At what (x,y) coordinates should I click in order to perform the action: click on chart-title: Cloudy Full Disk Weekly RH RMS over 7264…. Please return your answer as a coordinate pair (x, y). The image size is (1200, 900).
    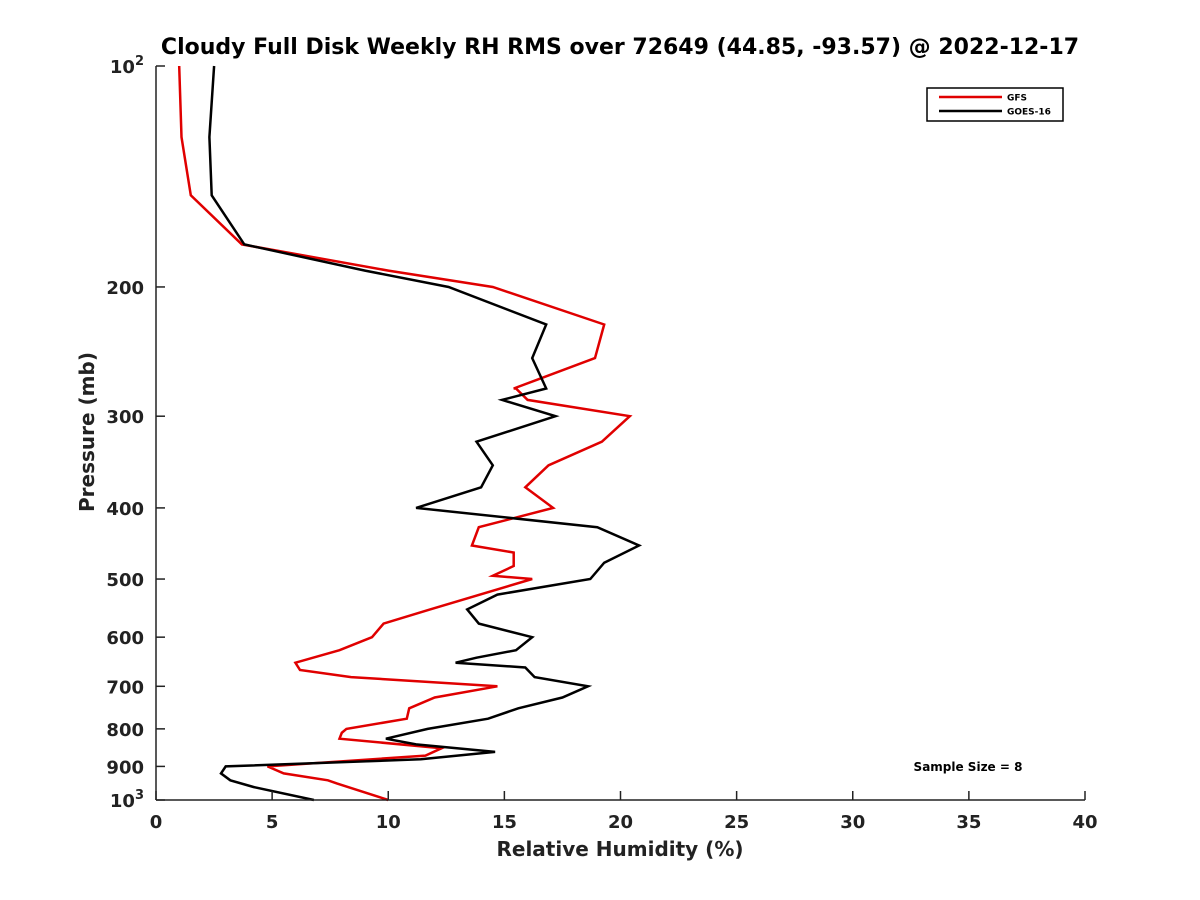
    Looking at the image, I should click on (620, 47).